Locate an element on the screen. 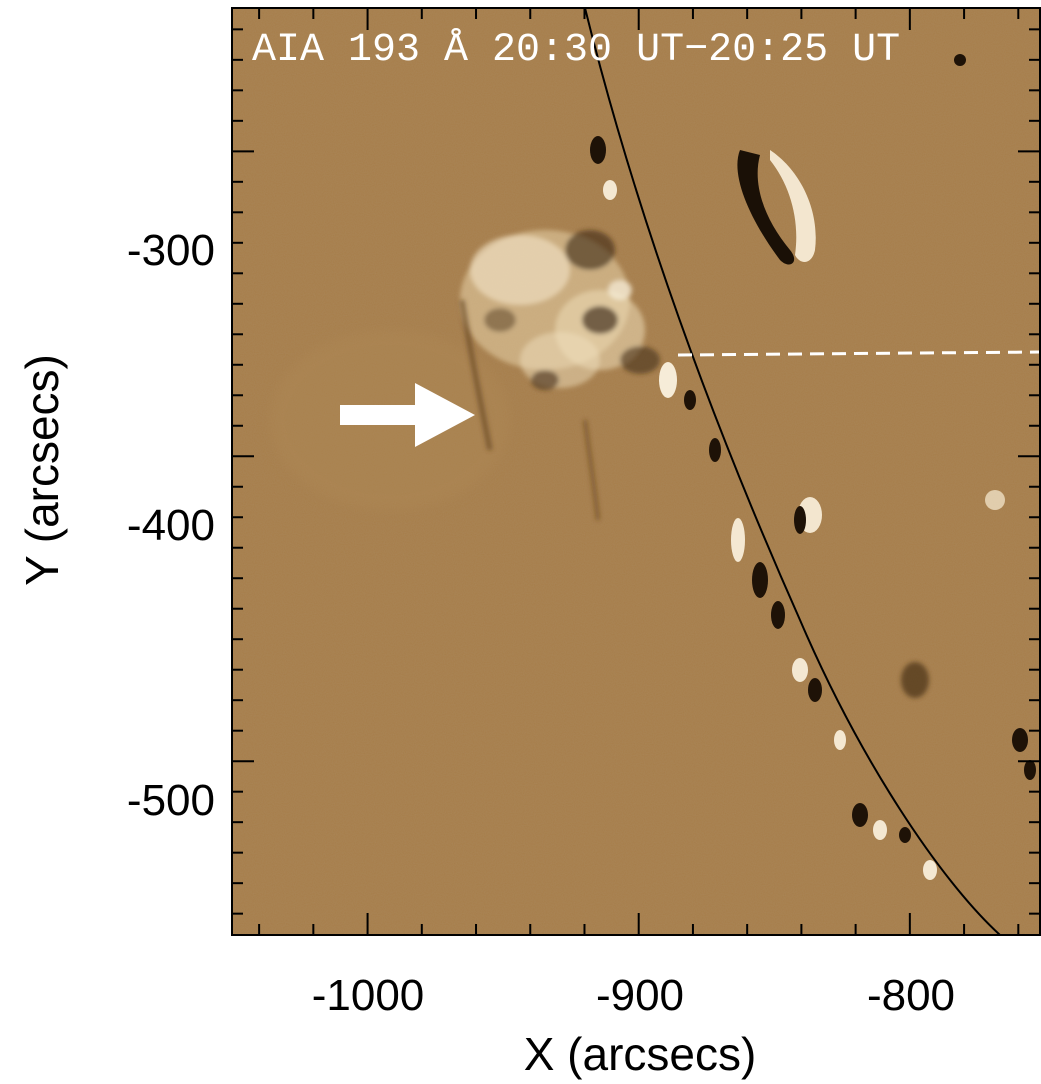 The height and width of the screenshot is (1084, 1041). eruption-region is located at coordinates (560, 310).